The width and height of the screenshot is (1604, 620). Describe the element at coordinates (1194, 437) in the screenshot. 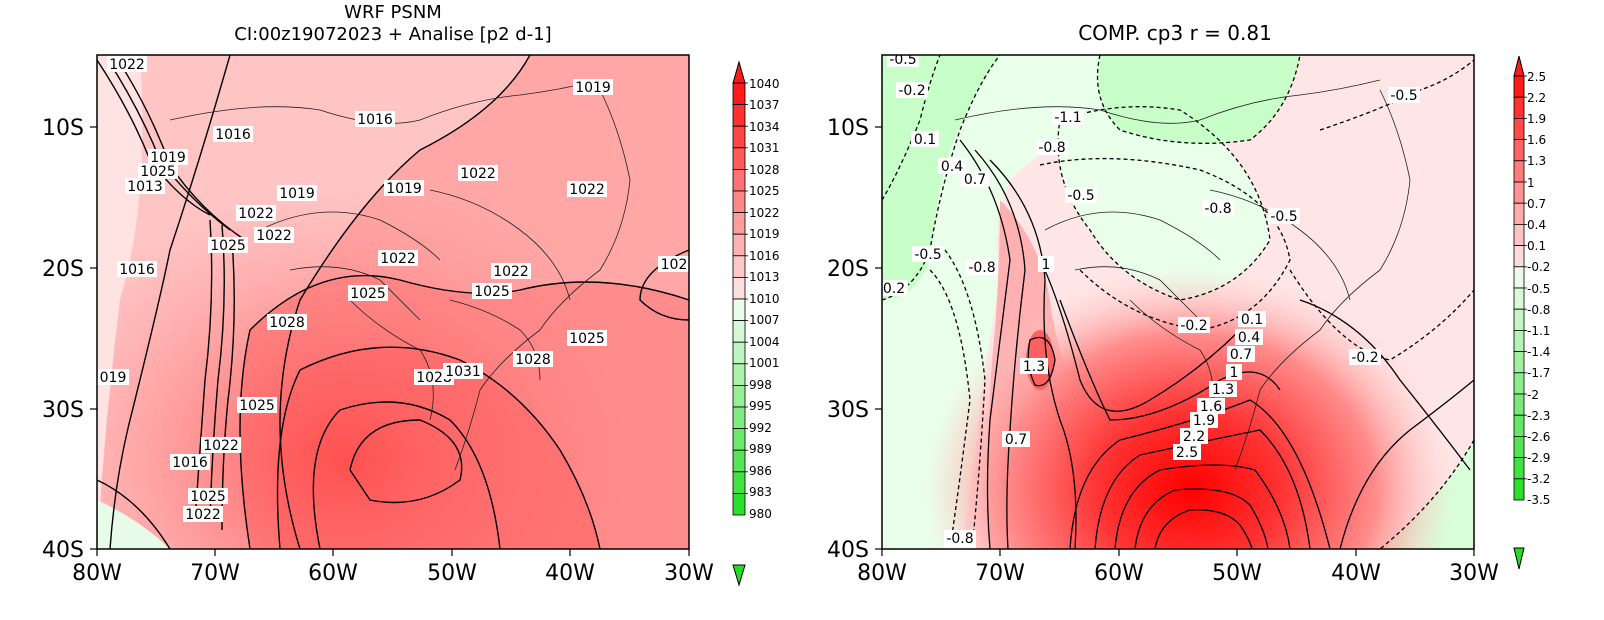

I see `contour-label: 2.2` at that location.